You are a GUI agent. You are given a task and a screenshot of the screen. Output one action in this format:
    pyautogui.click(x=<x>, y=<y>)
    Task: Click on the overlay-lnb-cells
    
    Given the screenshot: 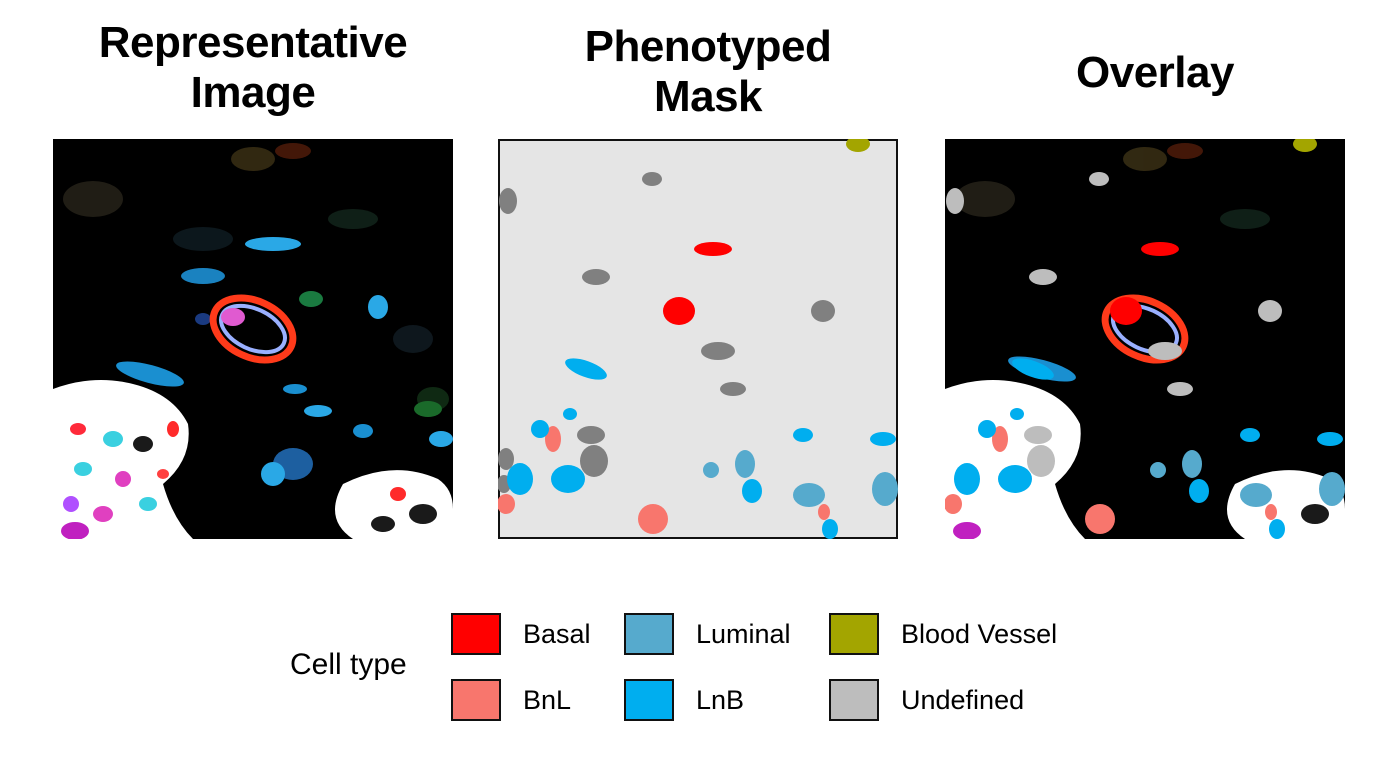 What is the action you would take?
    pyautogui.click(x=1148, y=448)
    